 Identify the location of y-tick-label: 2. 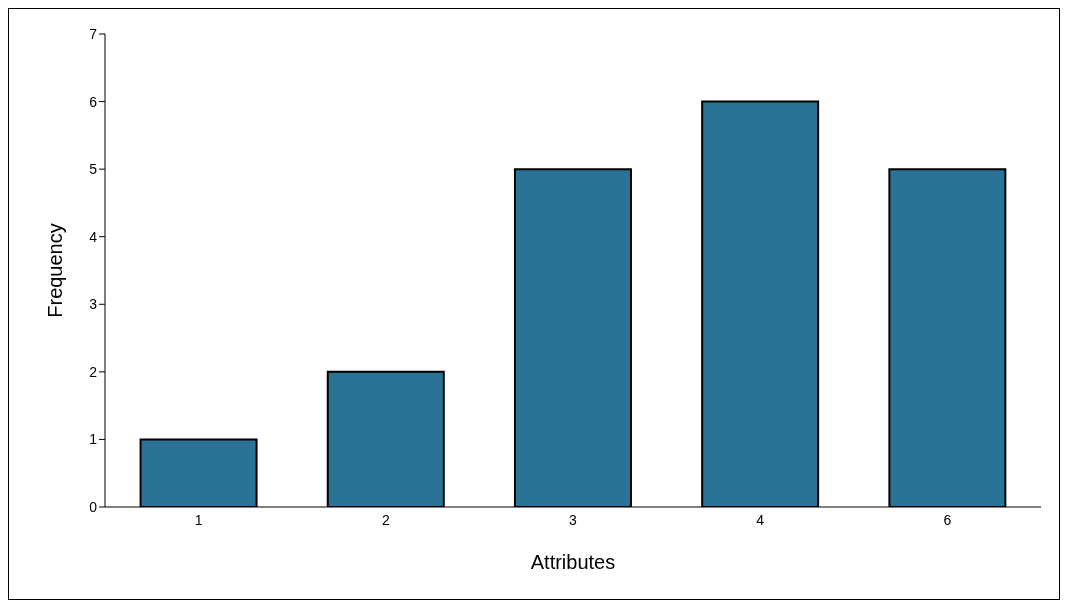
(93, 371).